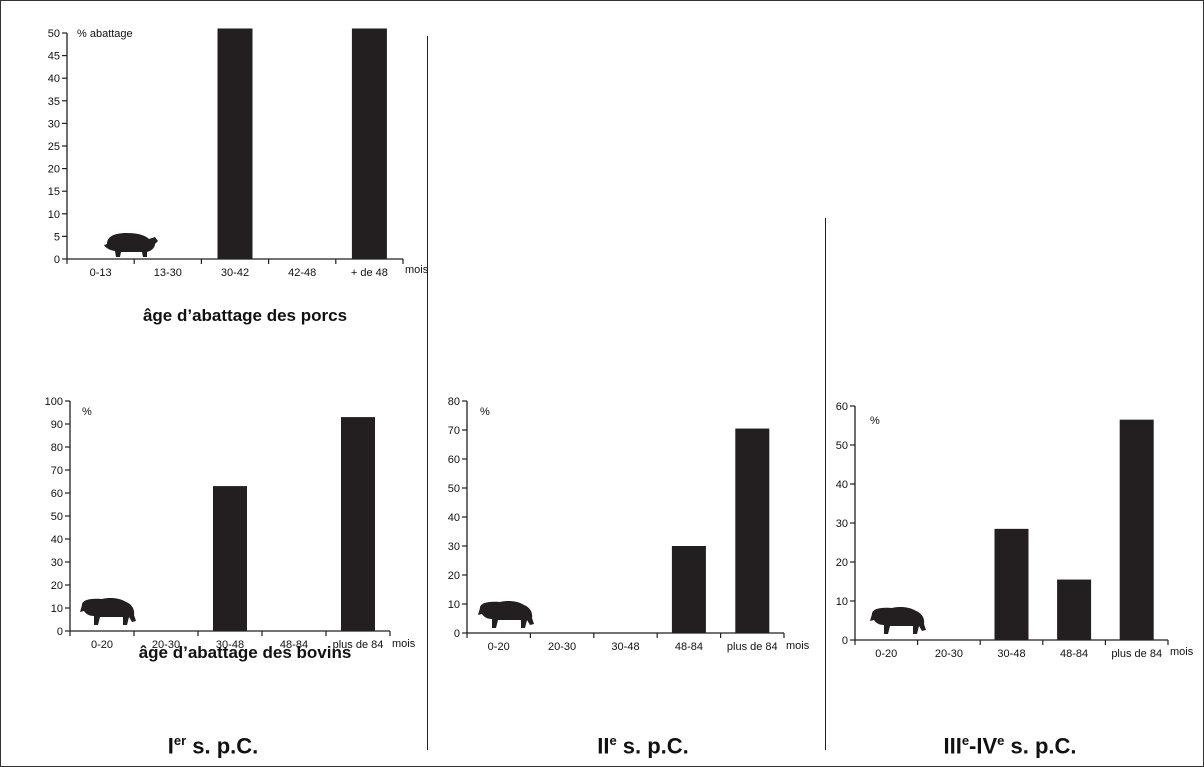 This screenshot has height=767, width=1204. Describe the element at coordinates (369, 273) in the screenshot. I see `x-tick-label: + de 48` at that location.